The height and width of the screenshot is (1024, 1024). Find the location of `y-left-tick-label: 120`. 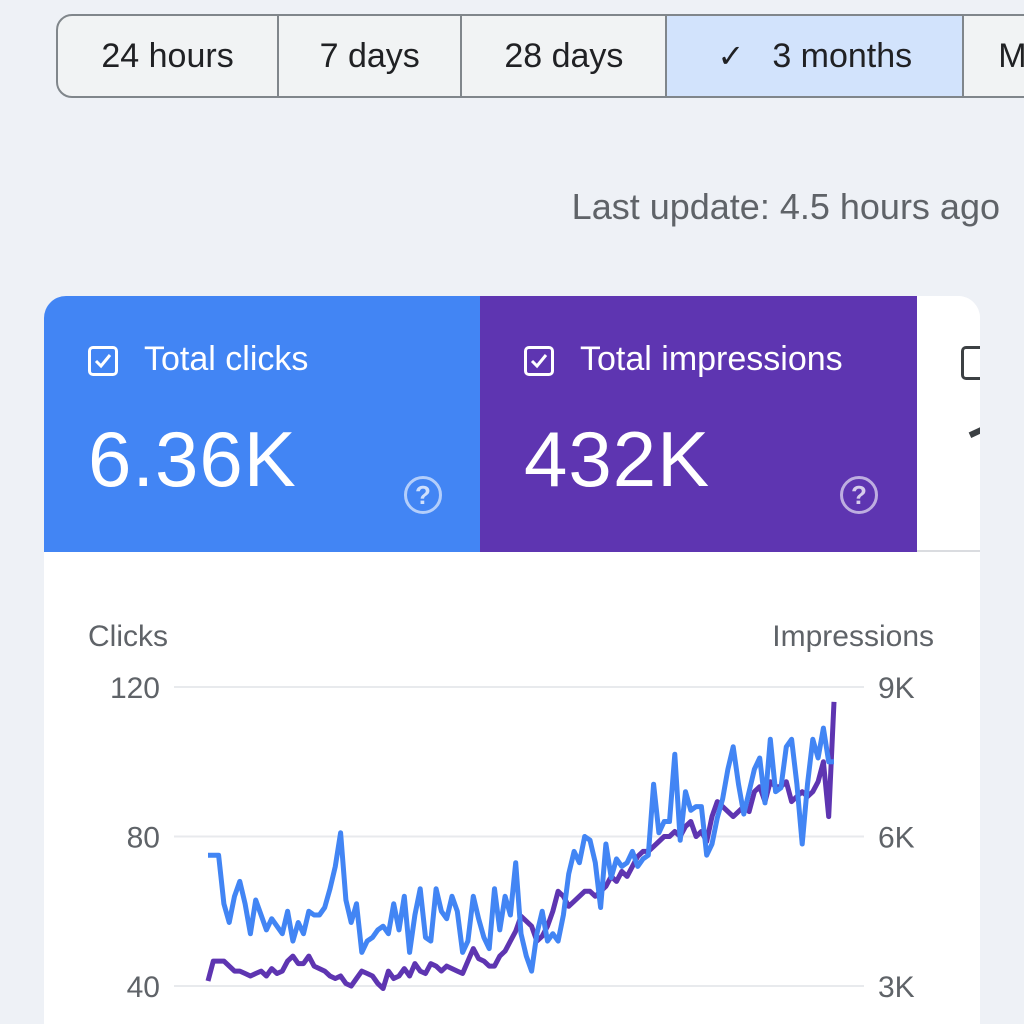

y-left-tick-label: 120 is located at coordinates (135, 688).